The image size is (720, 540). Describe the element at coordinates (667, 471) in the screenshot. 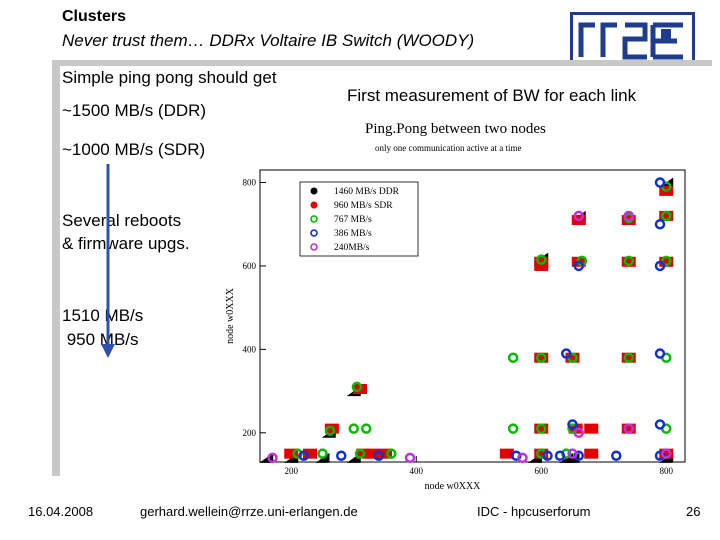

I see `x-tick-label: 800` at that location.